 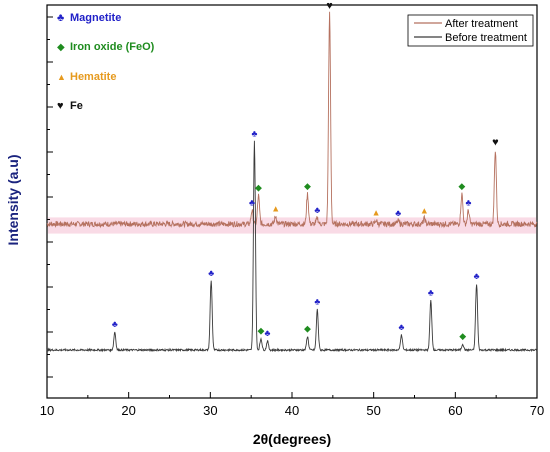 I want to click on legend-label-before: Before treatment, so click(x=486, y=38).